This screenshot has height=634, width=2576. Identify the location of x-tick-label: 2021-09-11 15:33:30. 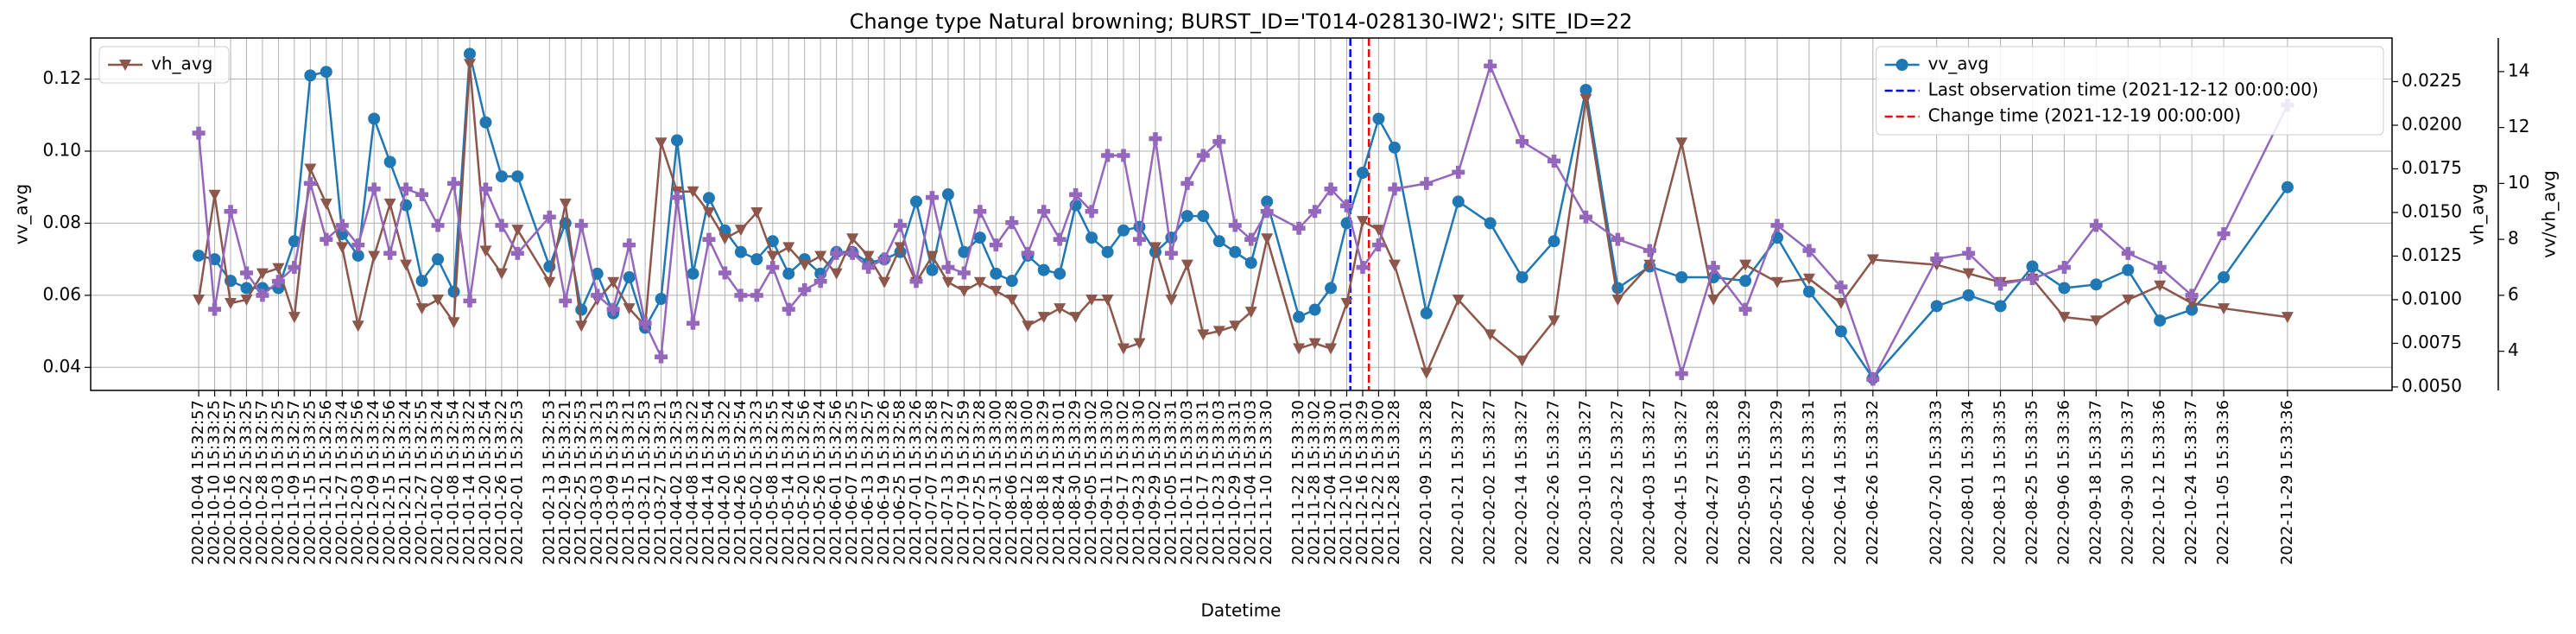
(1107, 482).